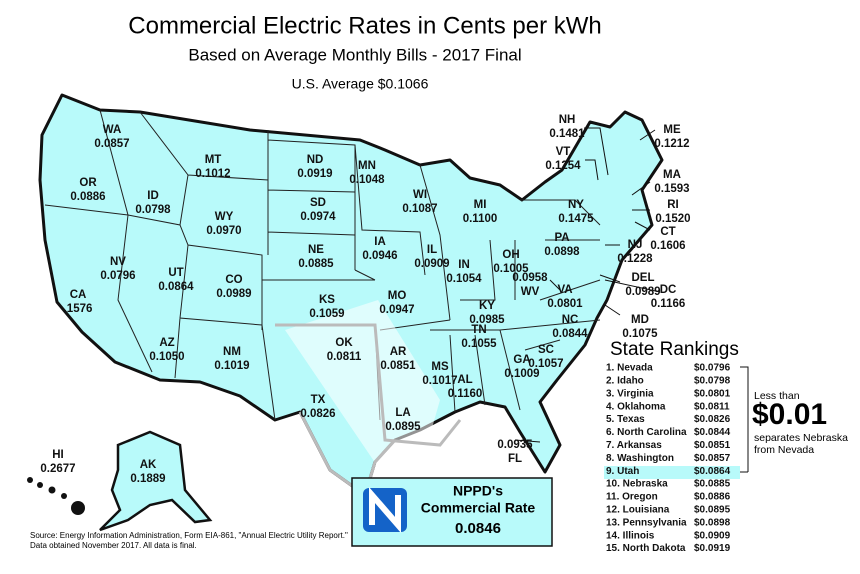 This screenshot has width=860, height=574. Describe the element at coordinates (487, 320) in the screenshot. I see `state-rate: 0.0985` at that location.